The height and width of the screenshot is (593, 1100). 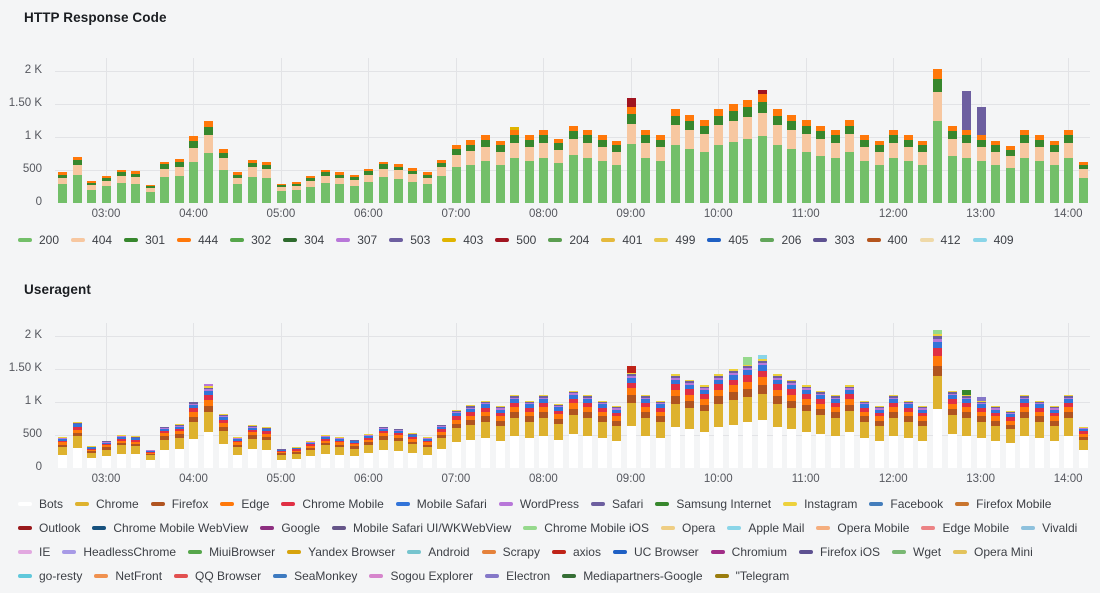 What do you see at coordinates (862, 527) in the screenshot?
I see `legend-item-opera-mobile: Opera Mobile` at bounding box center [862, 527].